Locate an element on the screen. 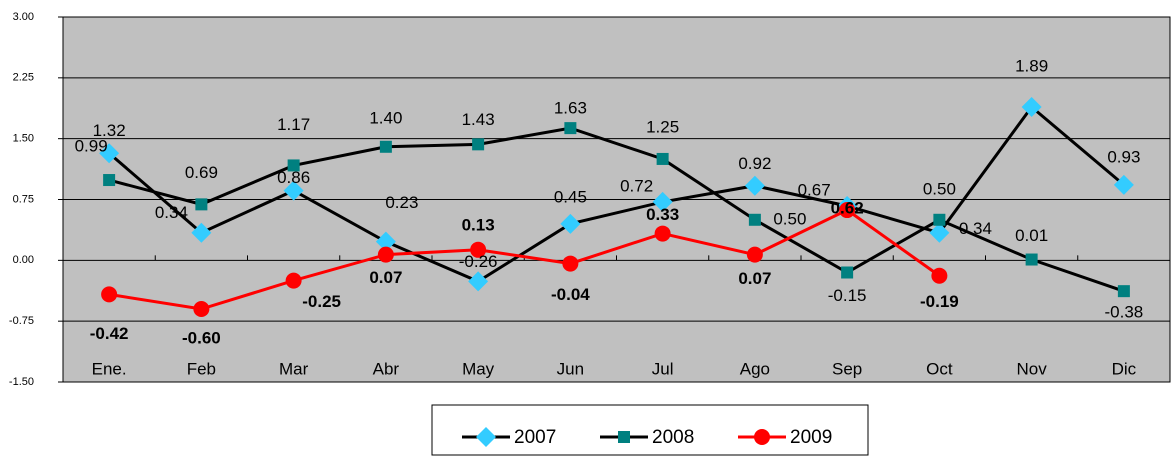 The width and height of the screenshot is (1174, 456). y-tick-label: -0.75 is located at coordinates (21, 321).